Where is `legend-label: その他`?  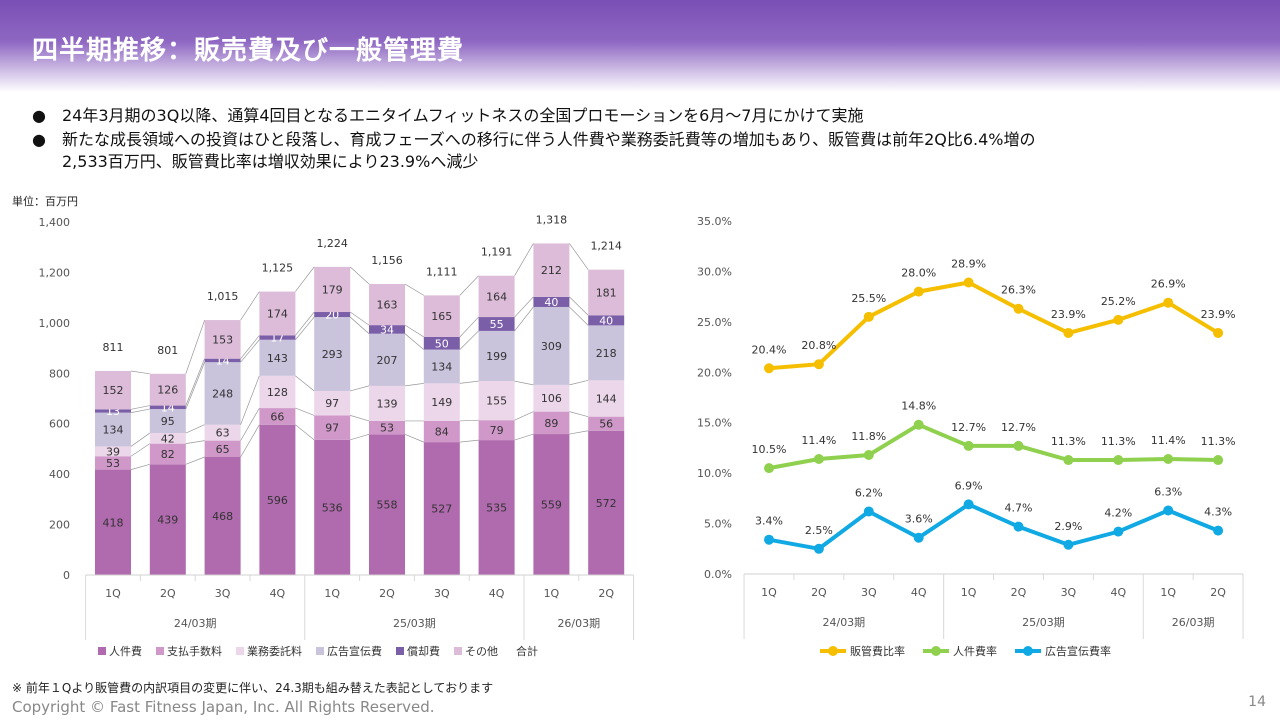 legend-label: その他 is located at coordinates (481, 651).